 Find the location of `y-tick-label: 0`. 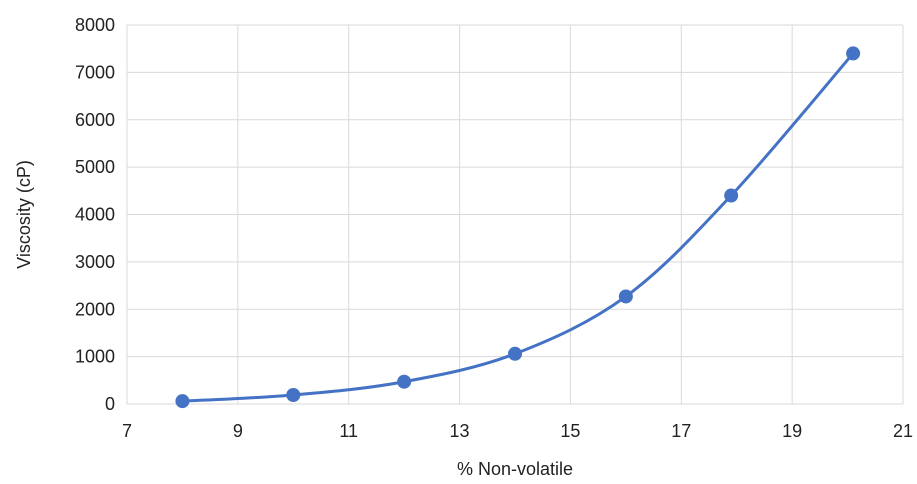

y-tick-label: 0 is located at coordinates (110, 404).